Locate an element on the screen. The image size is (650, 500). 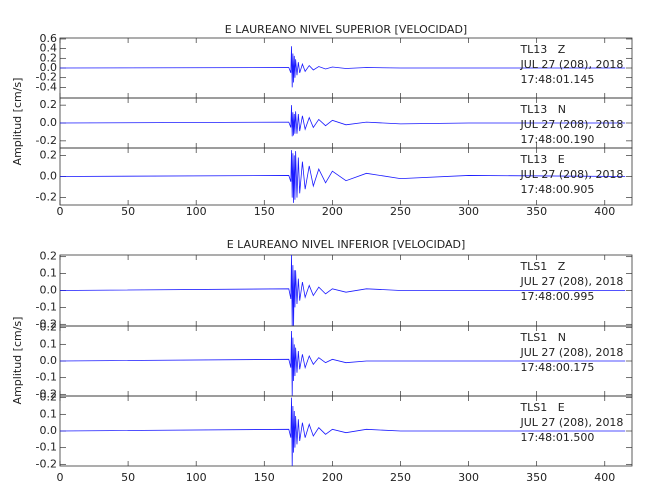
y-tick-label: 0.4 is located at coordinates (49, 48).